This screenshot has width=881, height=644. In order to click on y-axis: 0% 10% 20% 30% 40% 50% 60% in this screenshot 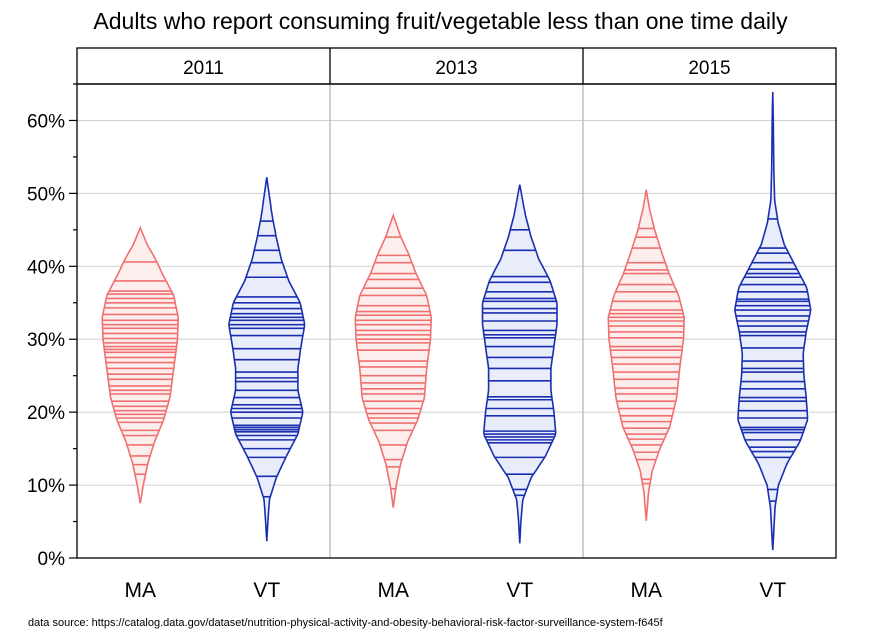, I will do `click(52, 326)`.